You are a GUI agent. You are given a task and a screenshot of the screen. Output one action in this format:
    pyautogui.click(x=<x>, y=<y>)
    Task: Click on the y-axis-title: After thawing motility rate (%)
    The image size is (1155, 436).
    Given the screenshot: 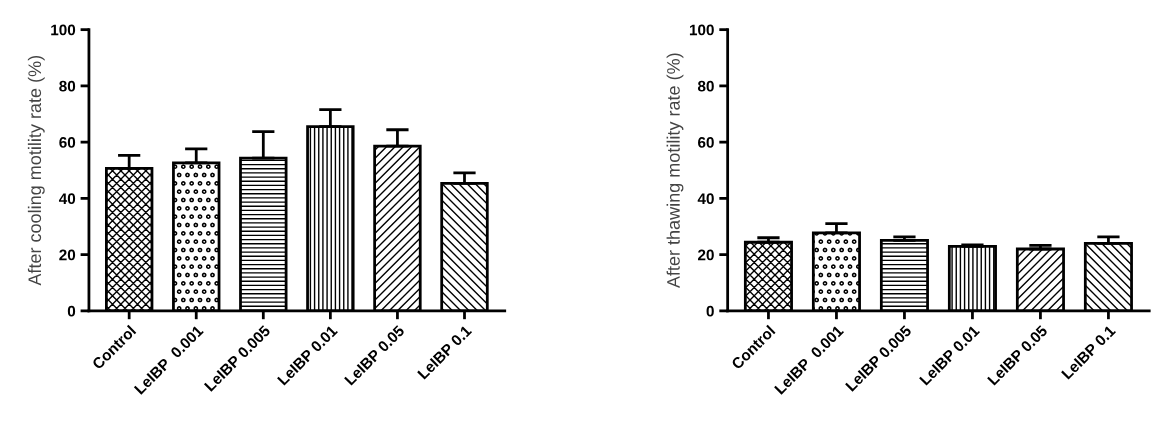 What is the action you would take?
    pyautogui.click(x=675, y=171)
    